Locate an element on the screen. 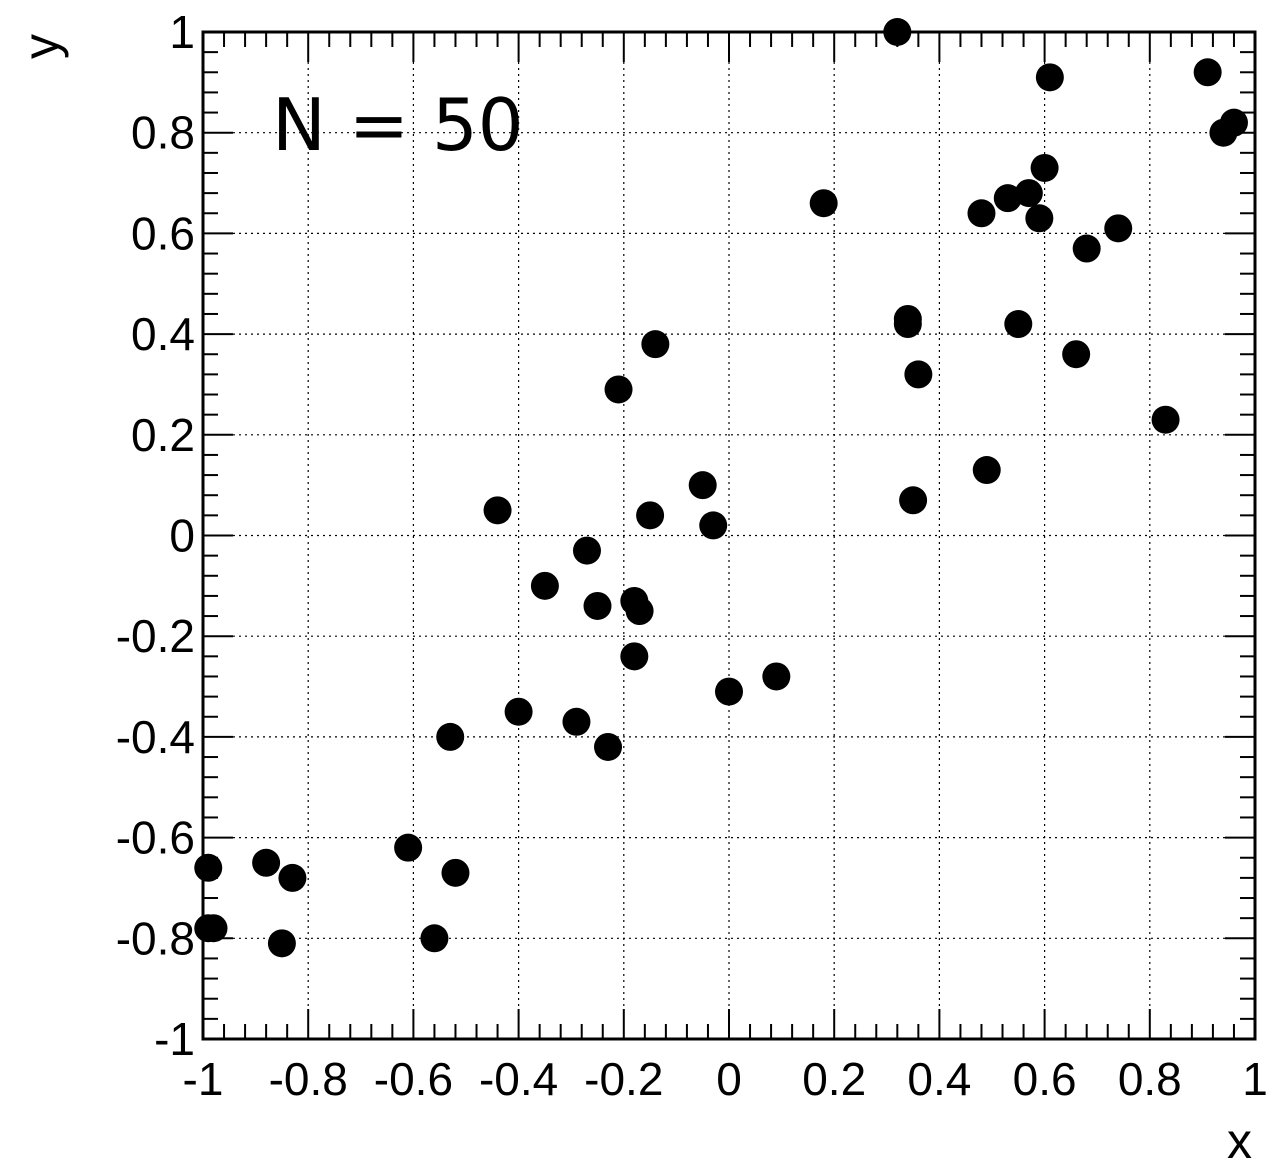 The height and width of the screenshot is (1164, 1266). x-tick-label: 0.2 is located at coordinates (834, 1079).